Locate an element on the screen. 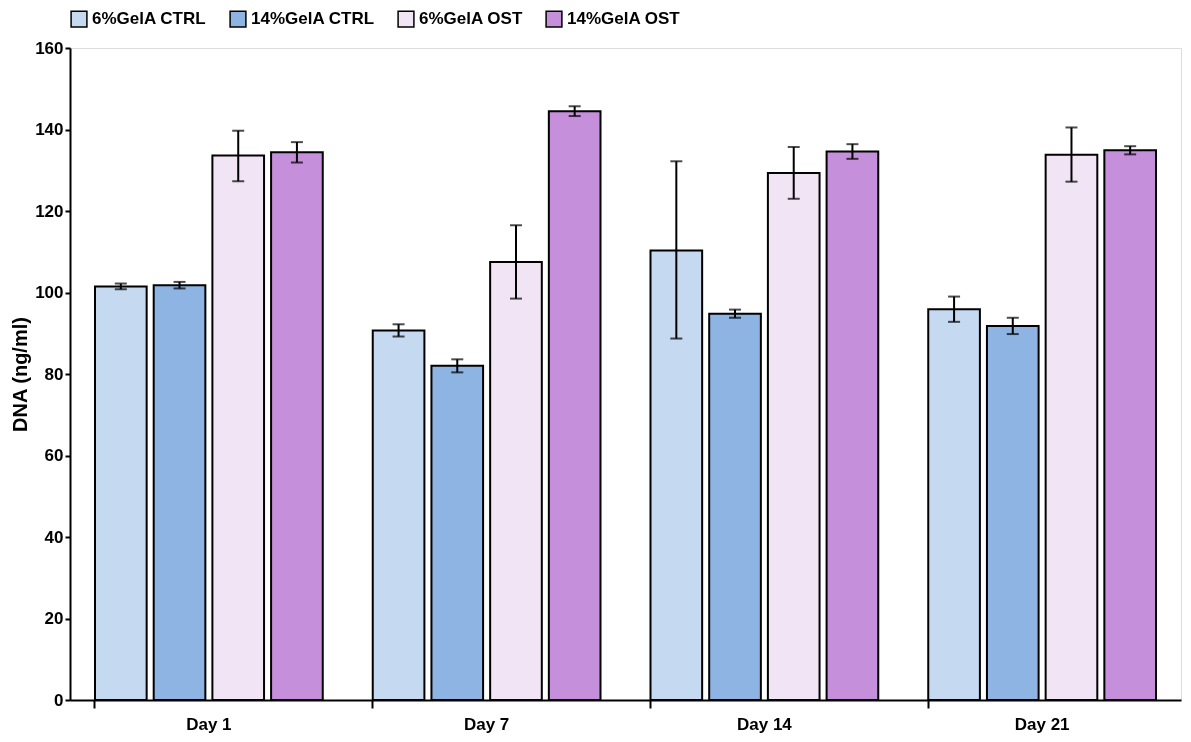 The width and height of the screenshot is (1191, 742). y-tick-label: 0 is located at coordinates (59, 700).